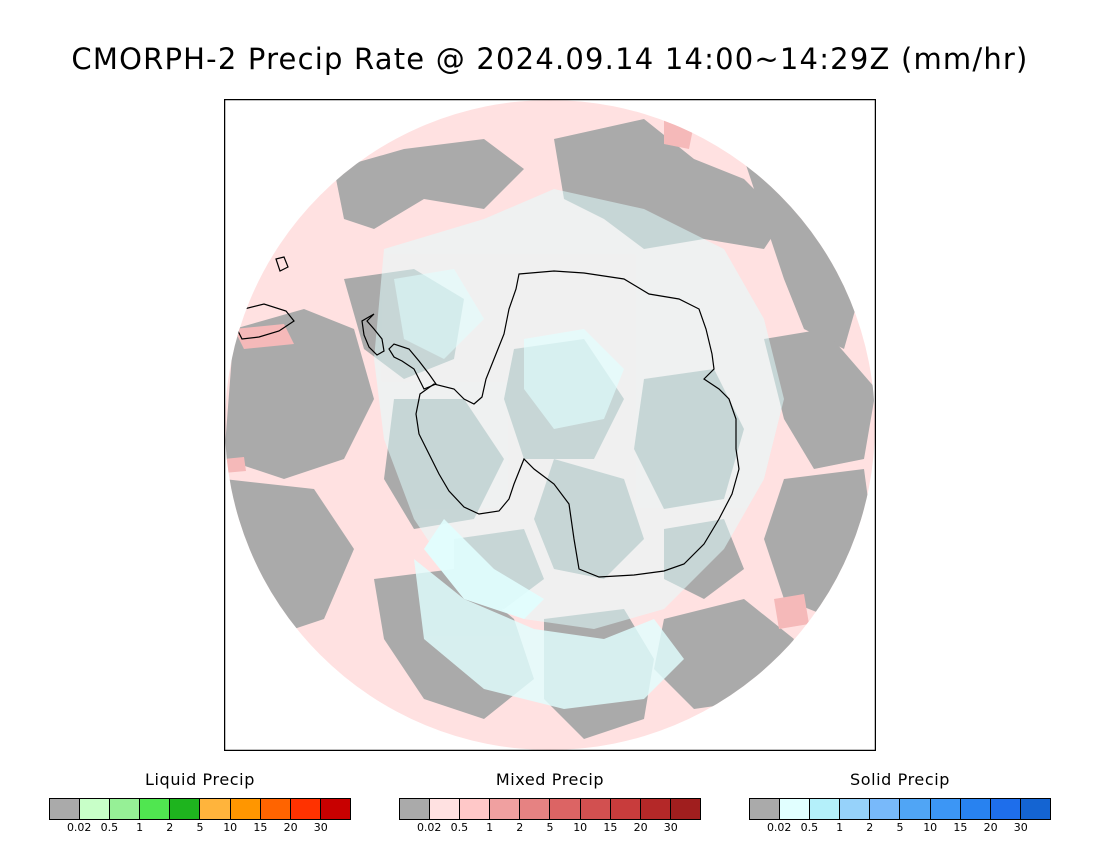 The width and height of the screenshot is (1100, 850). What do you see at coordinates (373, 334) in the screenshot?
I see `south-america-tip` at bounding box center [373, 334].